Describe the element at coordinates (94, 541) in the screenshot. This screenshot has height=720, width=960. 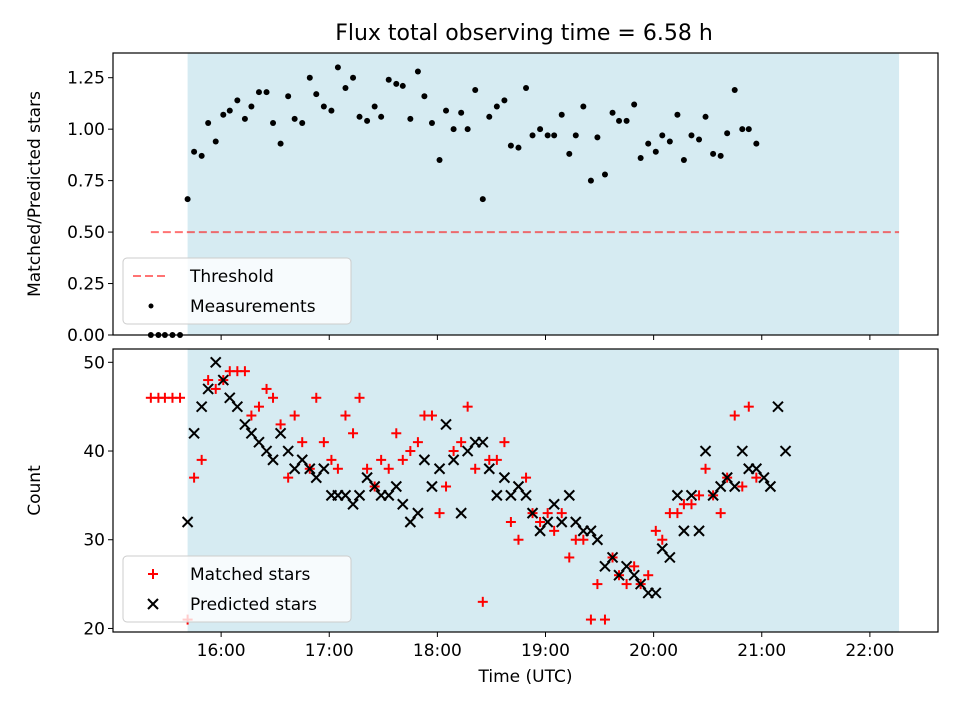
I see `y-tick-label: 30` at that location.